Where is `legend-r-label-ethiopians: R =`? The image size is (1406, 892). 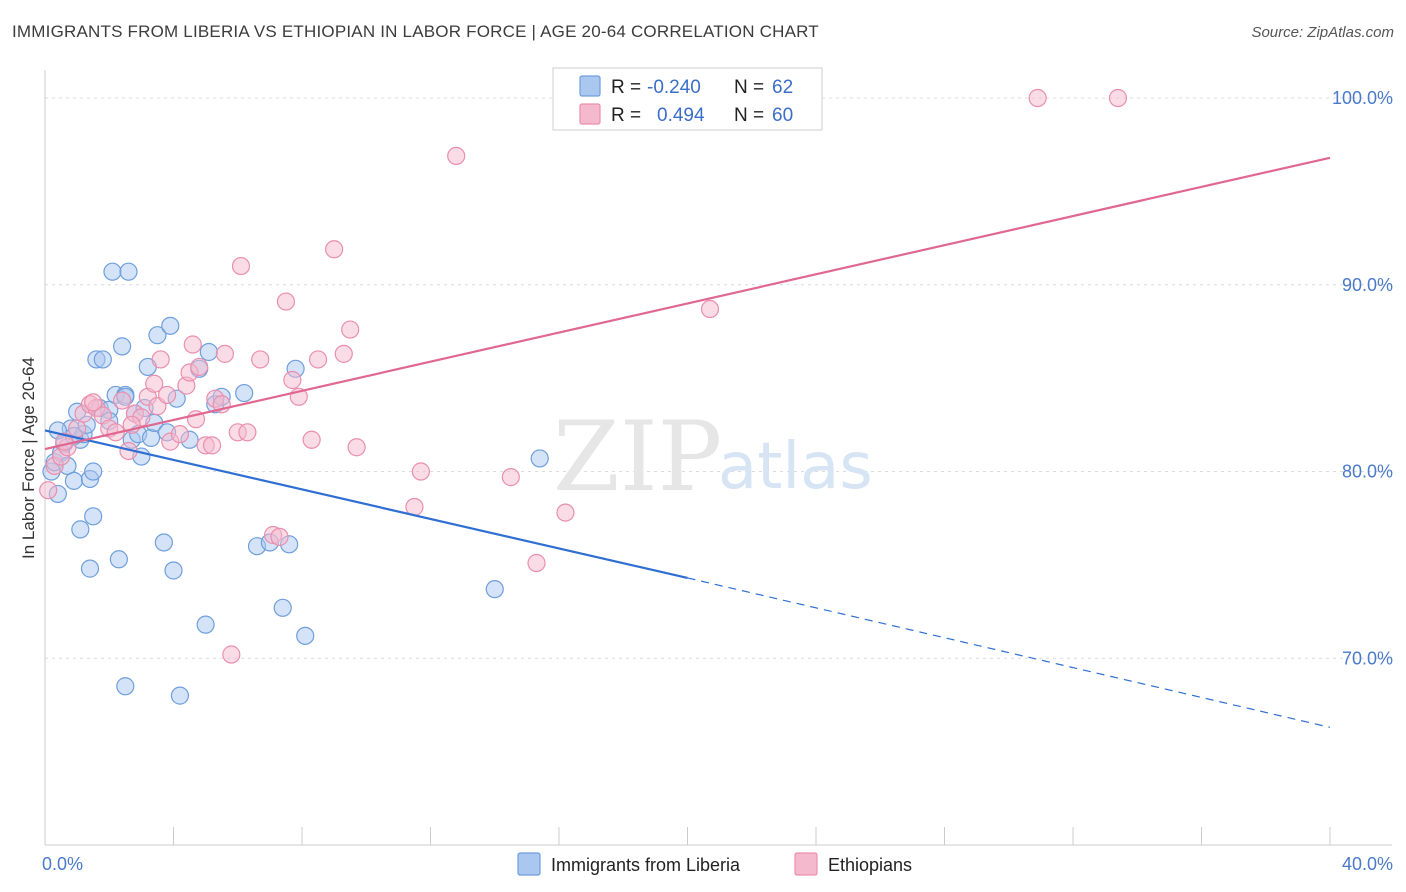
legend-r-label-ethiopians: R = is located at coordinates (626, 115).